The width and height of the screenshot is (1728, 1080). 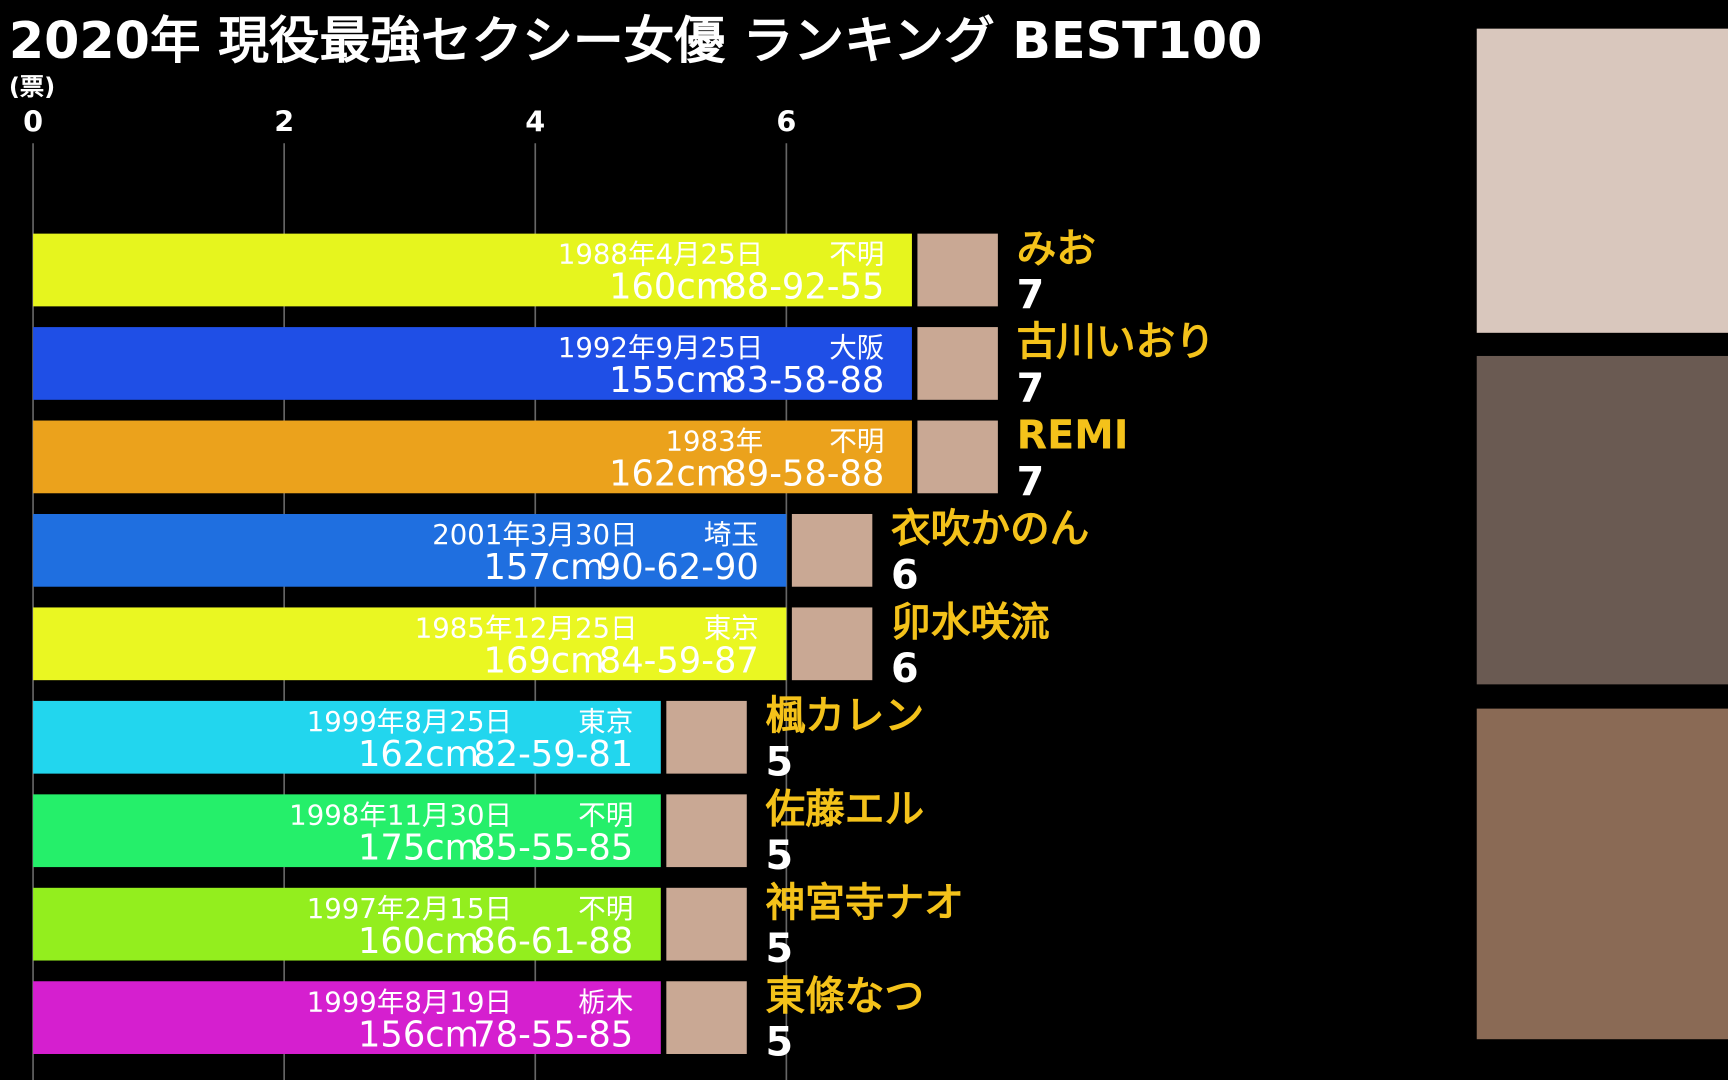 I want to click on chart-title: 2020年 現役最強セクシー女優 ランキング BEST100, so click(x=636, y=40).